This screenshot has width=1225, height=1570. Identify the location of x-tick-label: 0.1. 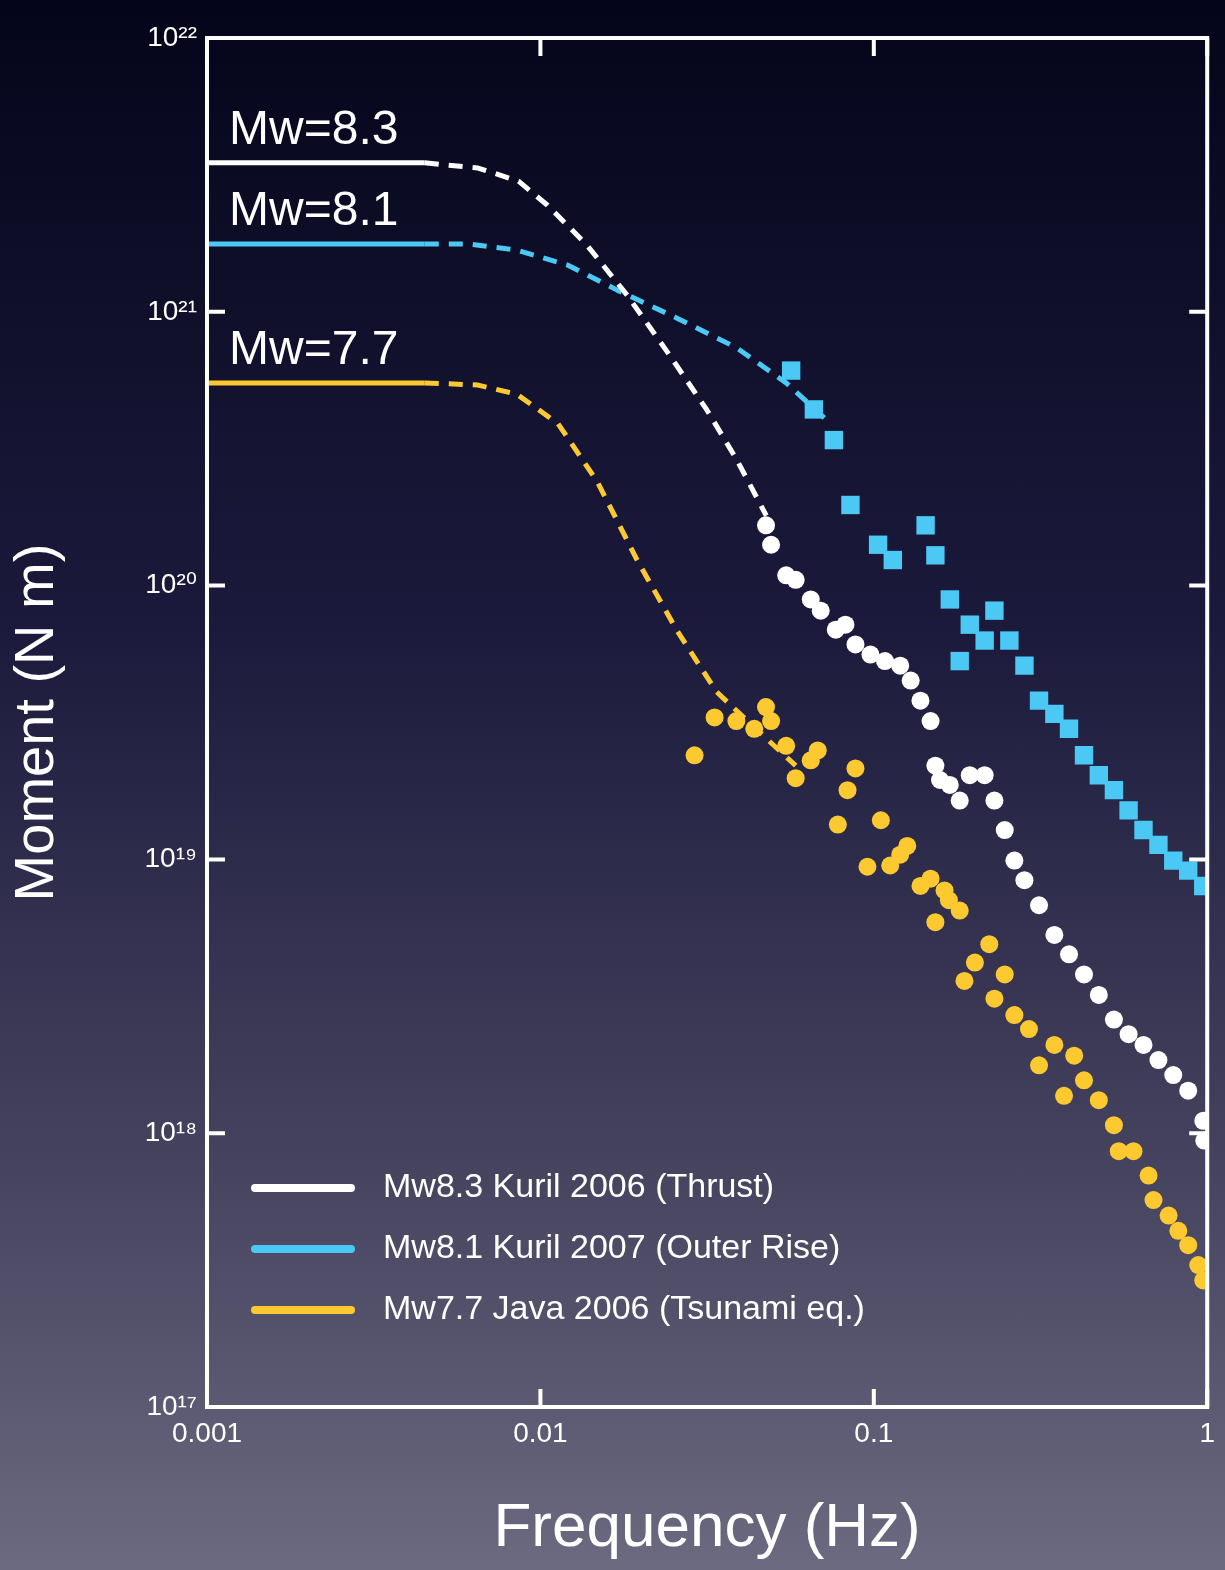
(874, 1432).